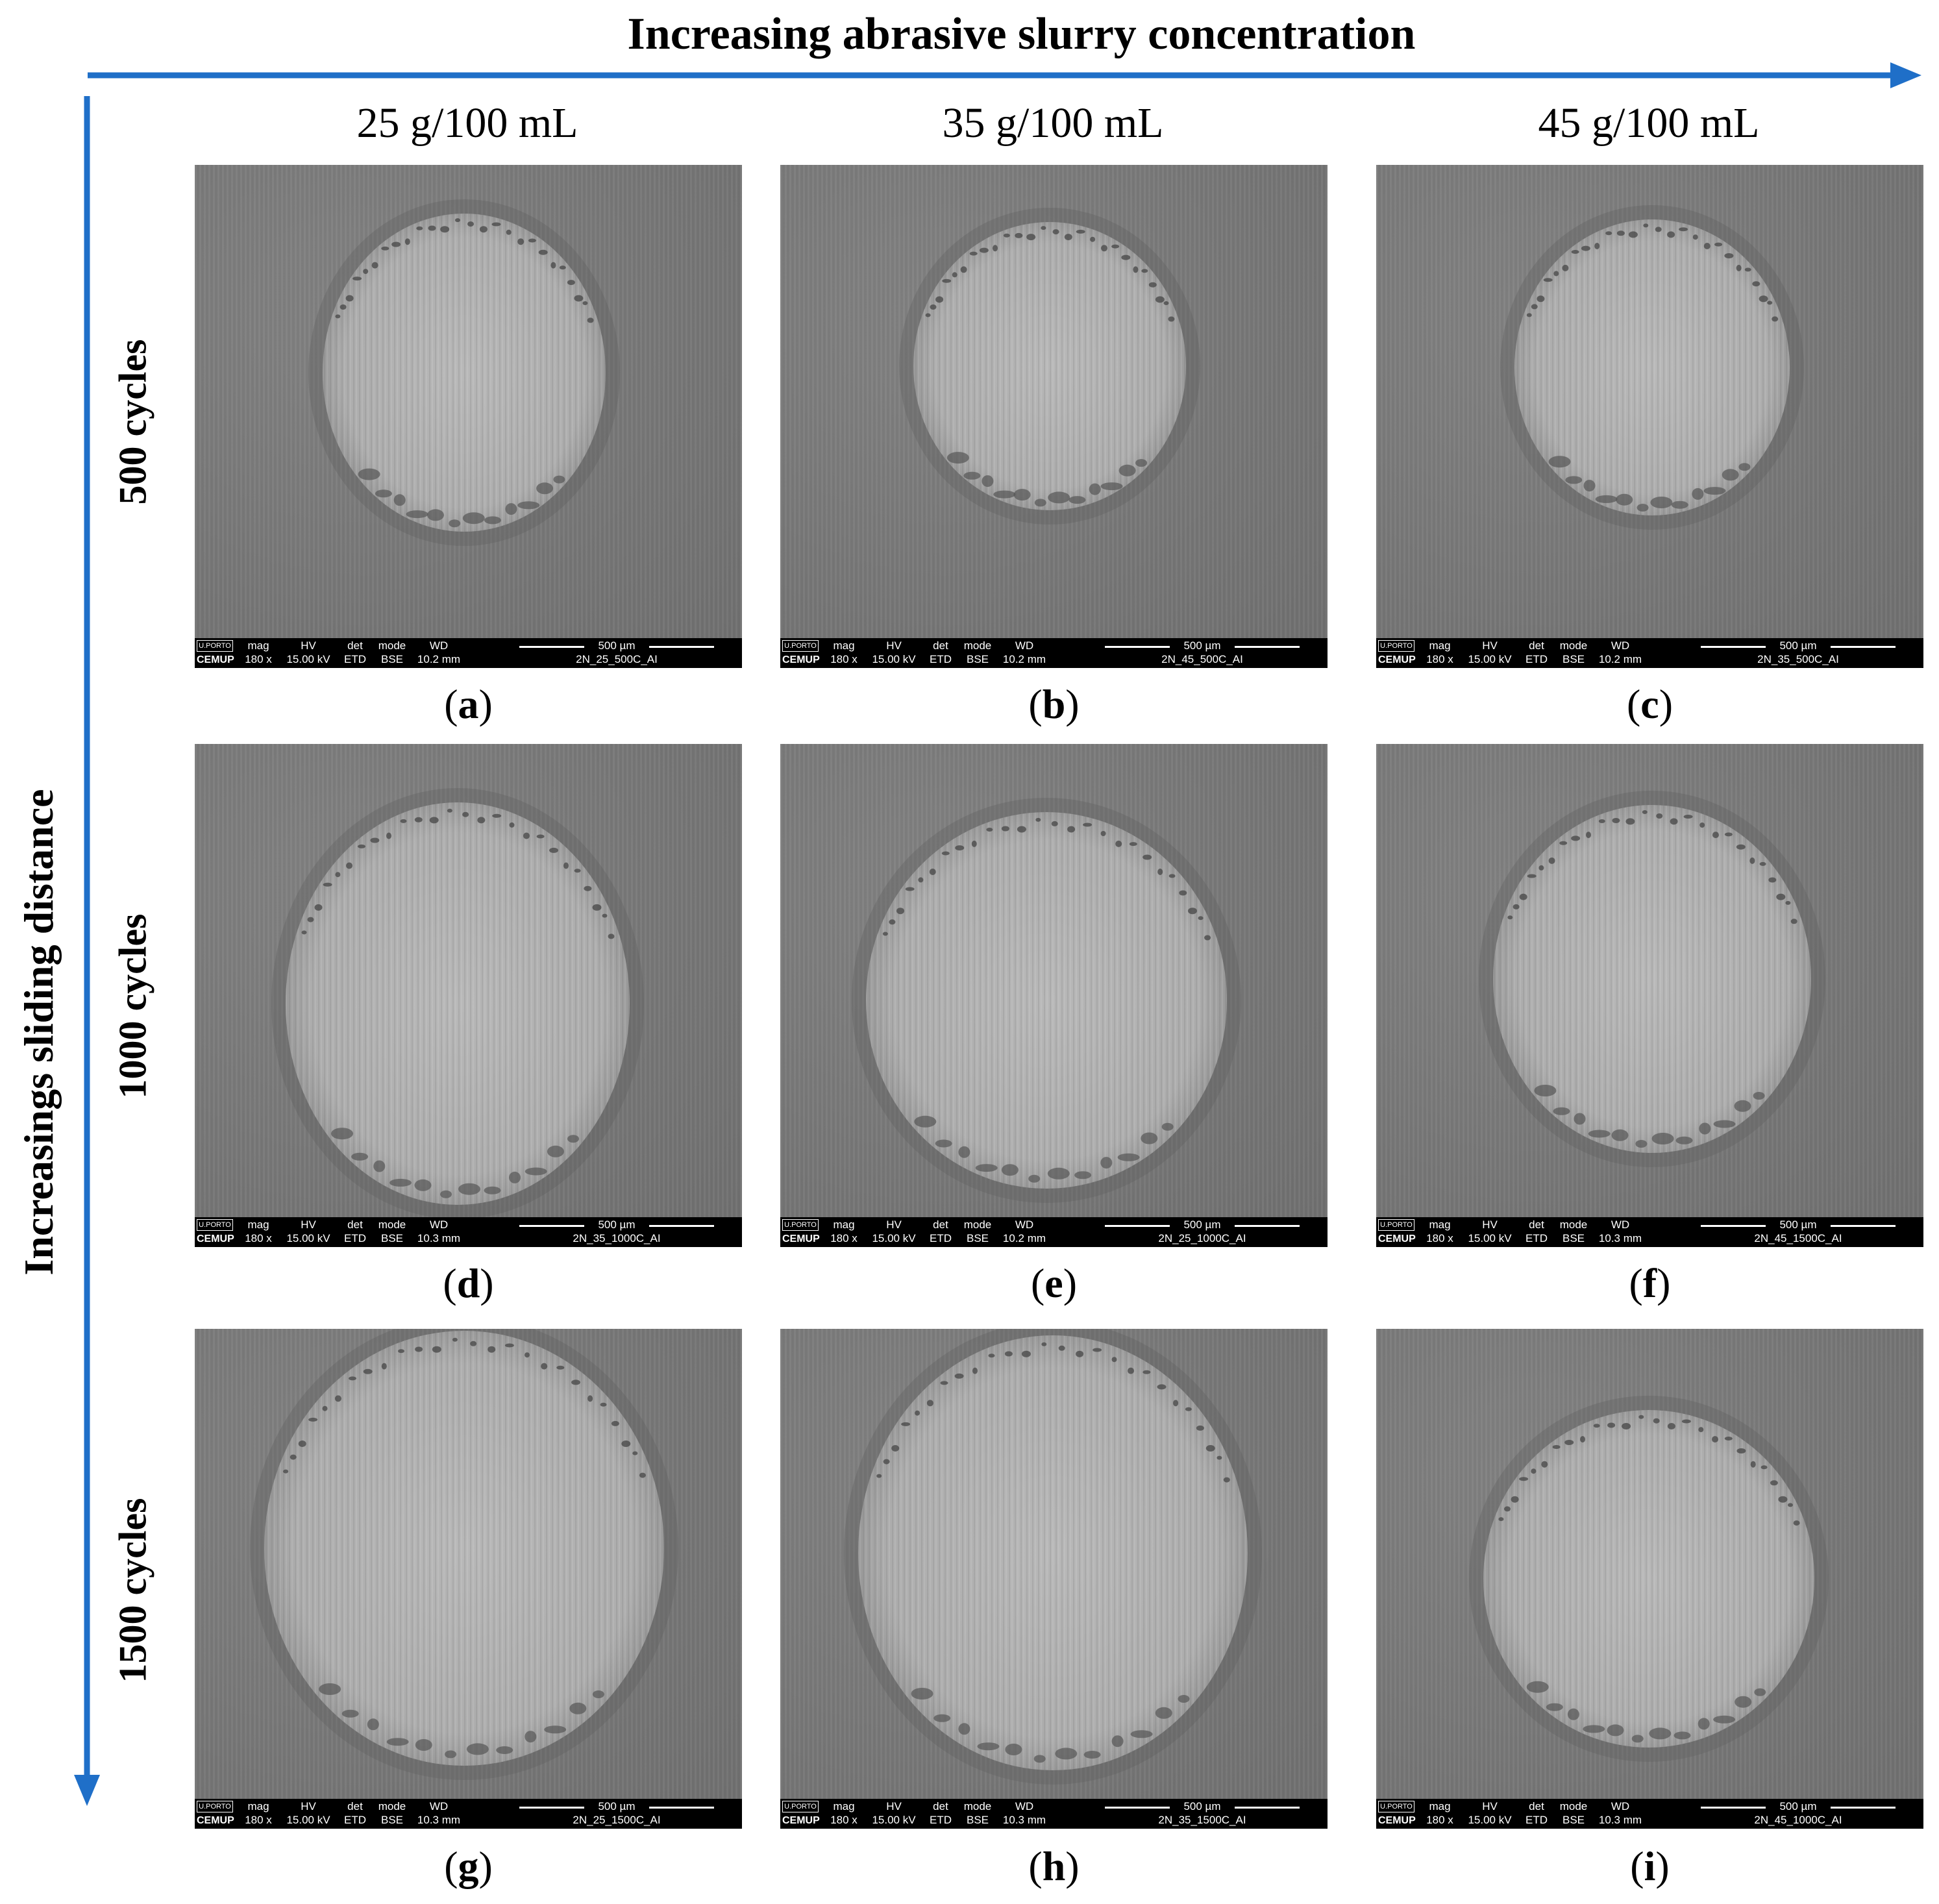  Describe the element at coordinates (1649, 123) in the screenshot. I see `column-header-3: 45 g/100 mL` at that location.